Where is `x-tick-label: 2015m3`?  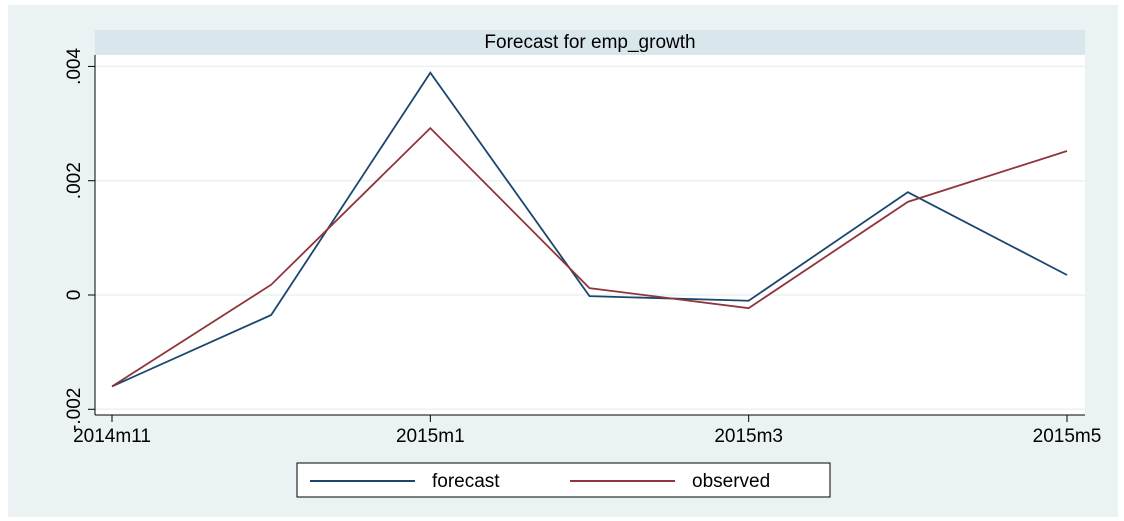 x-tick-label: 2015m3 is located at coordinates (748, 436).